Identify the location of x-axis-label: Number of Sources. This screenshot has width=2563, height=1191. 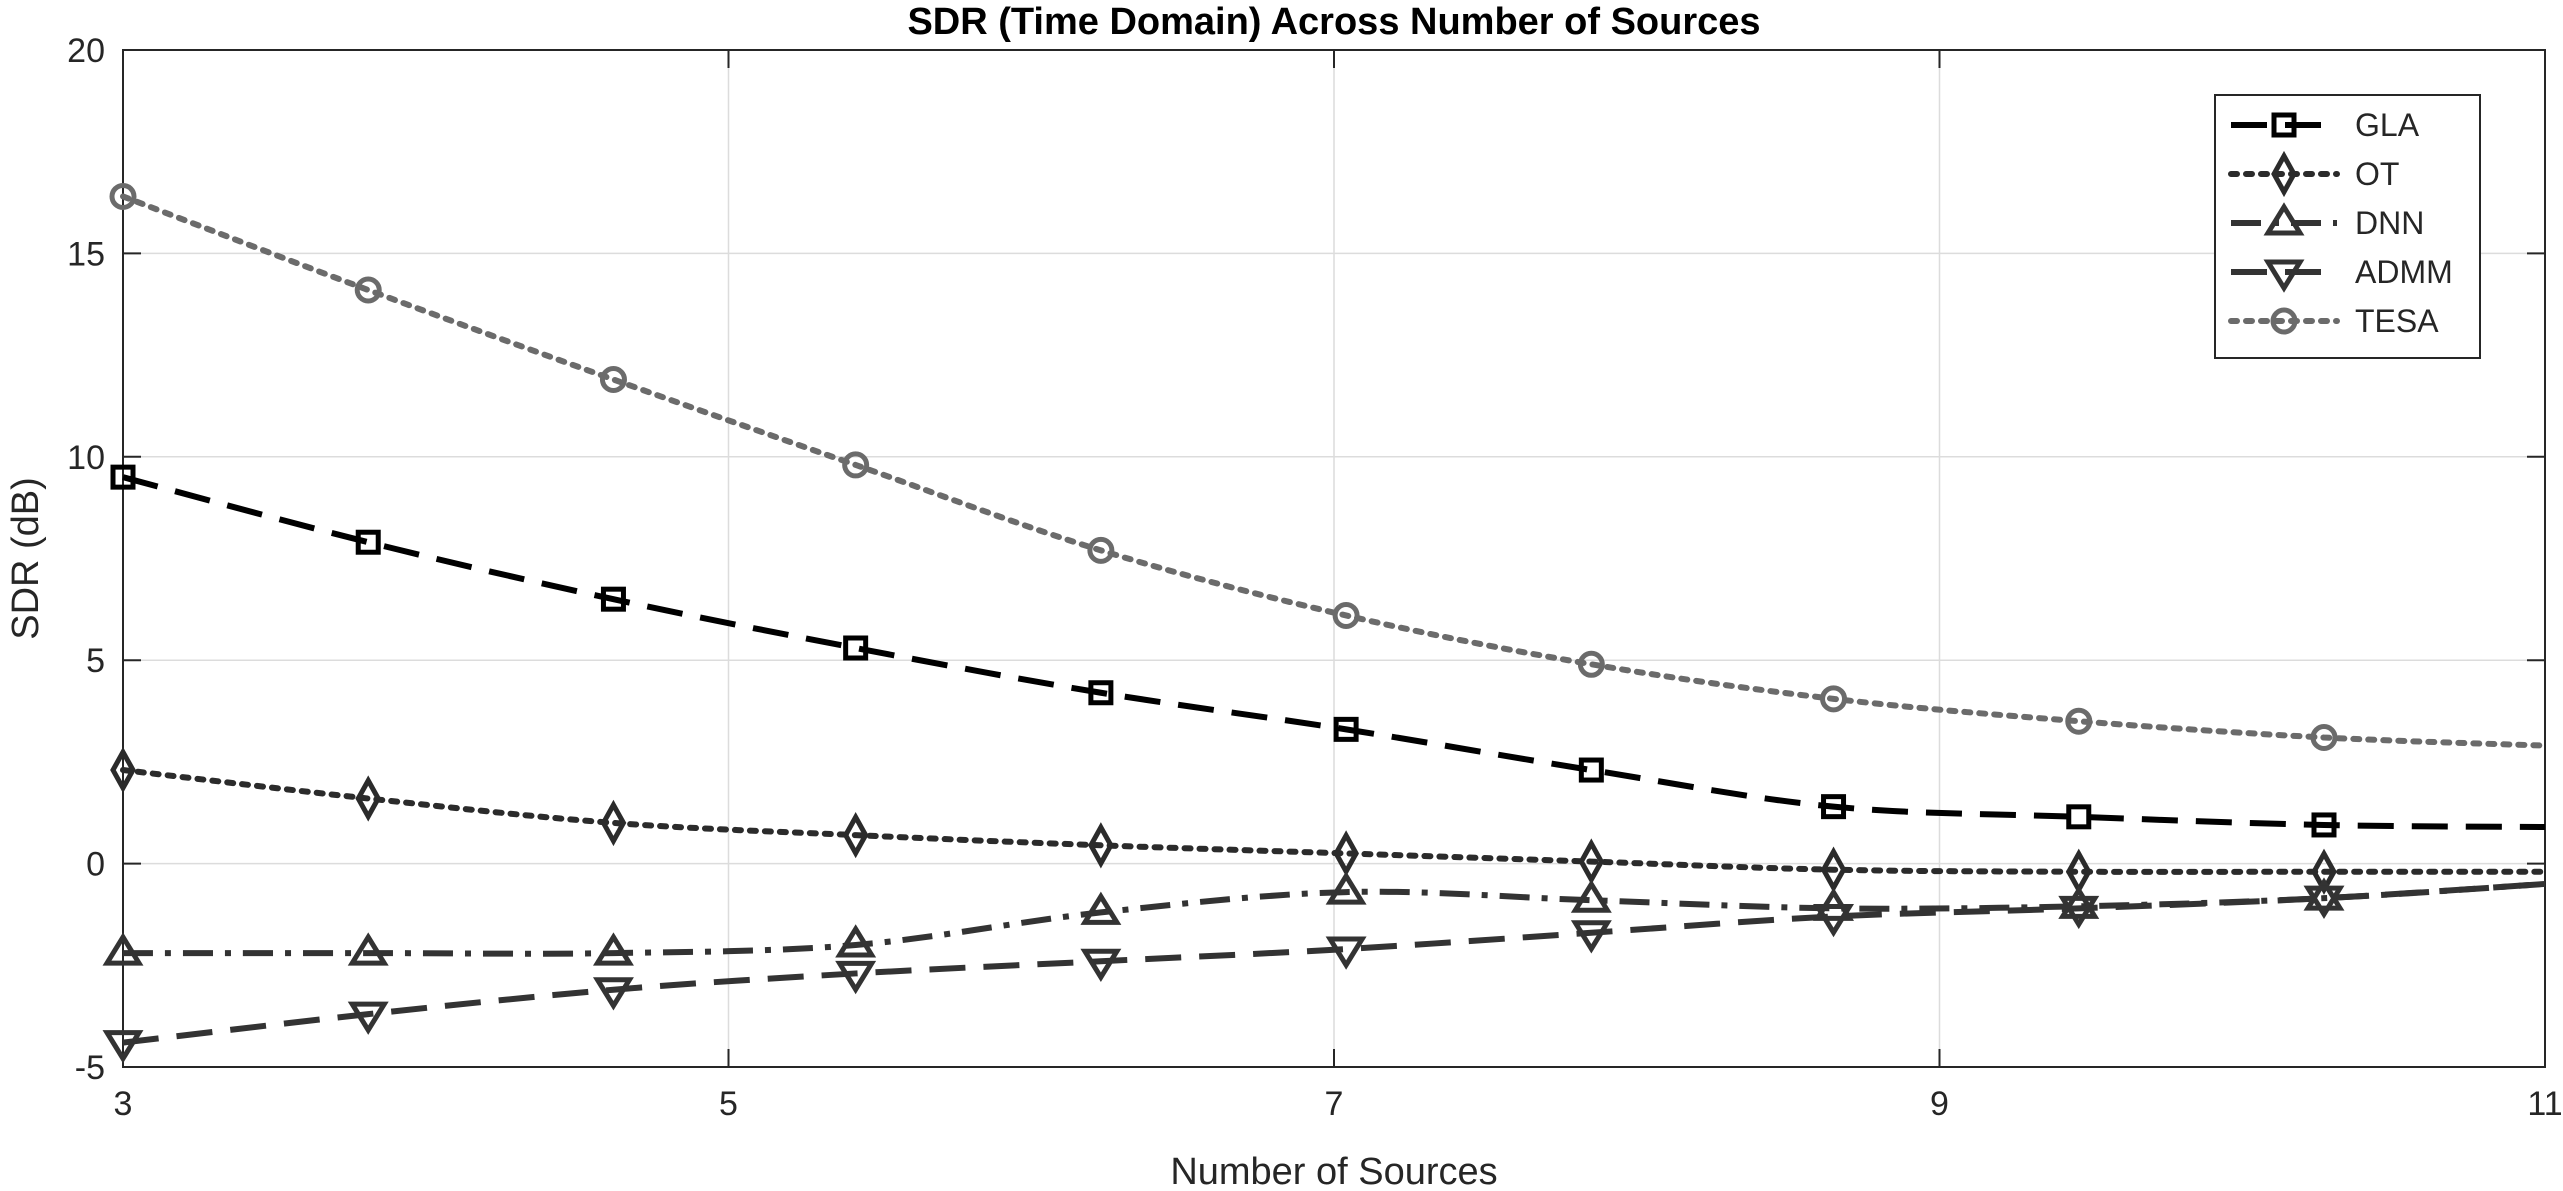
(1333, 1171).